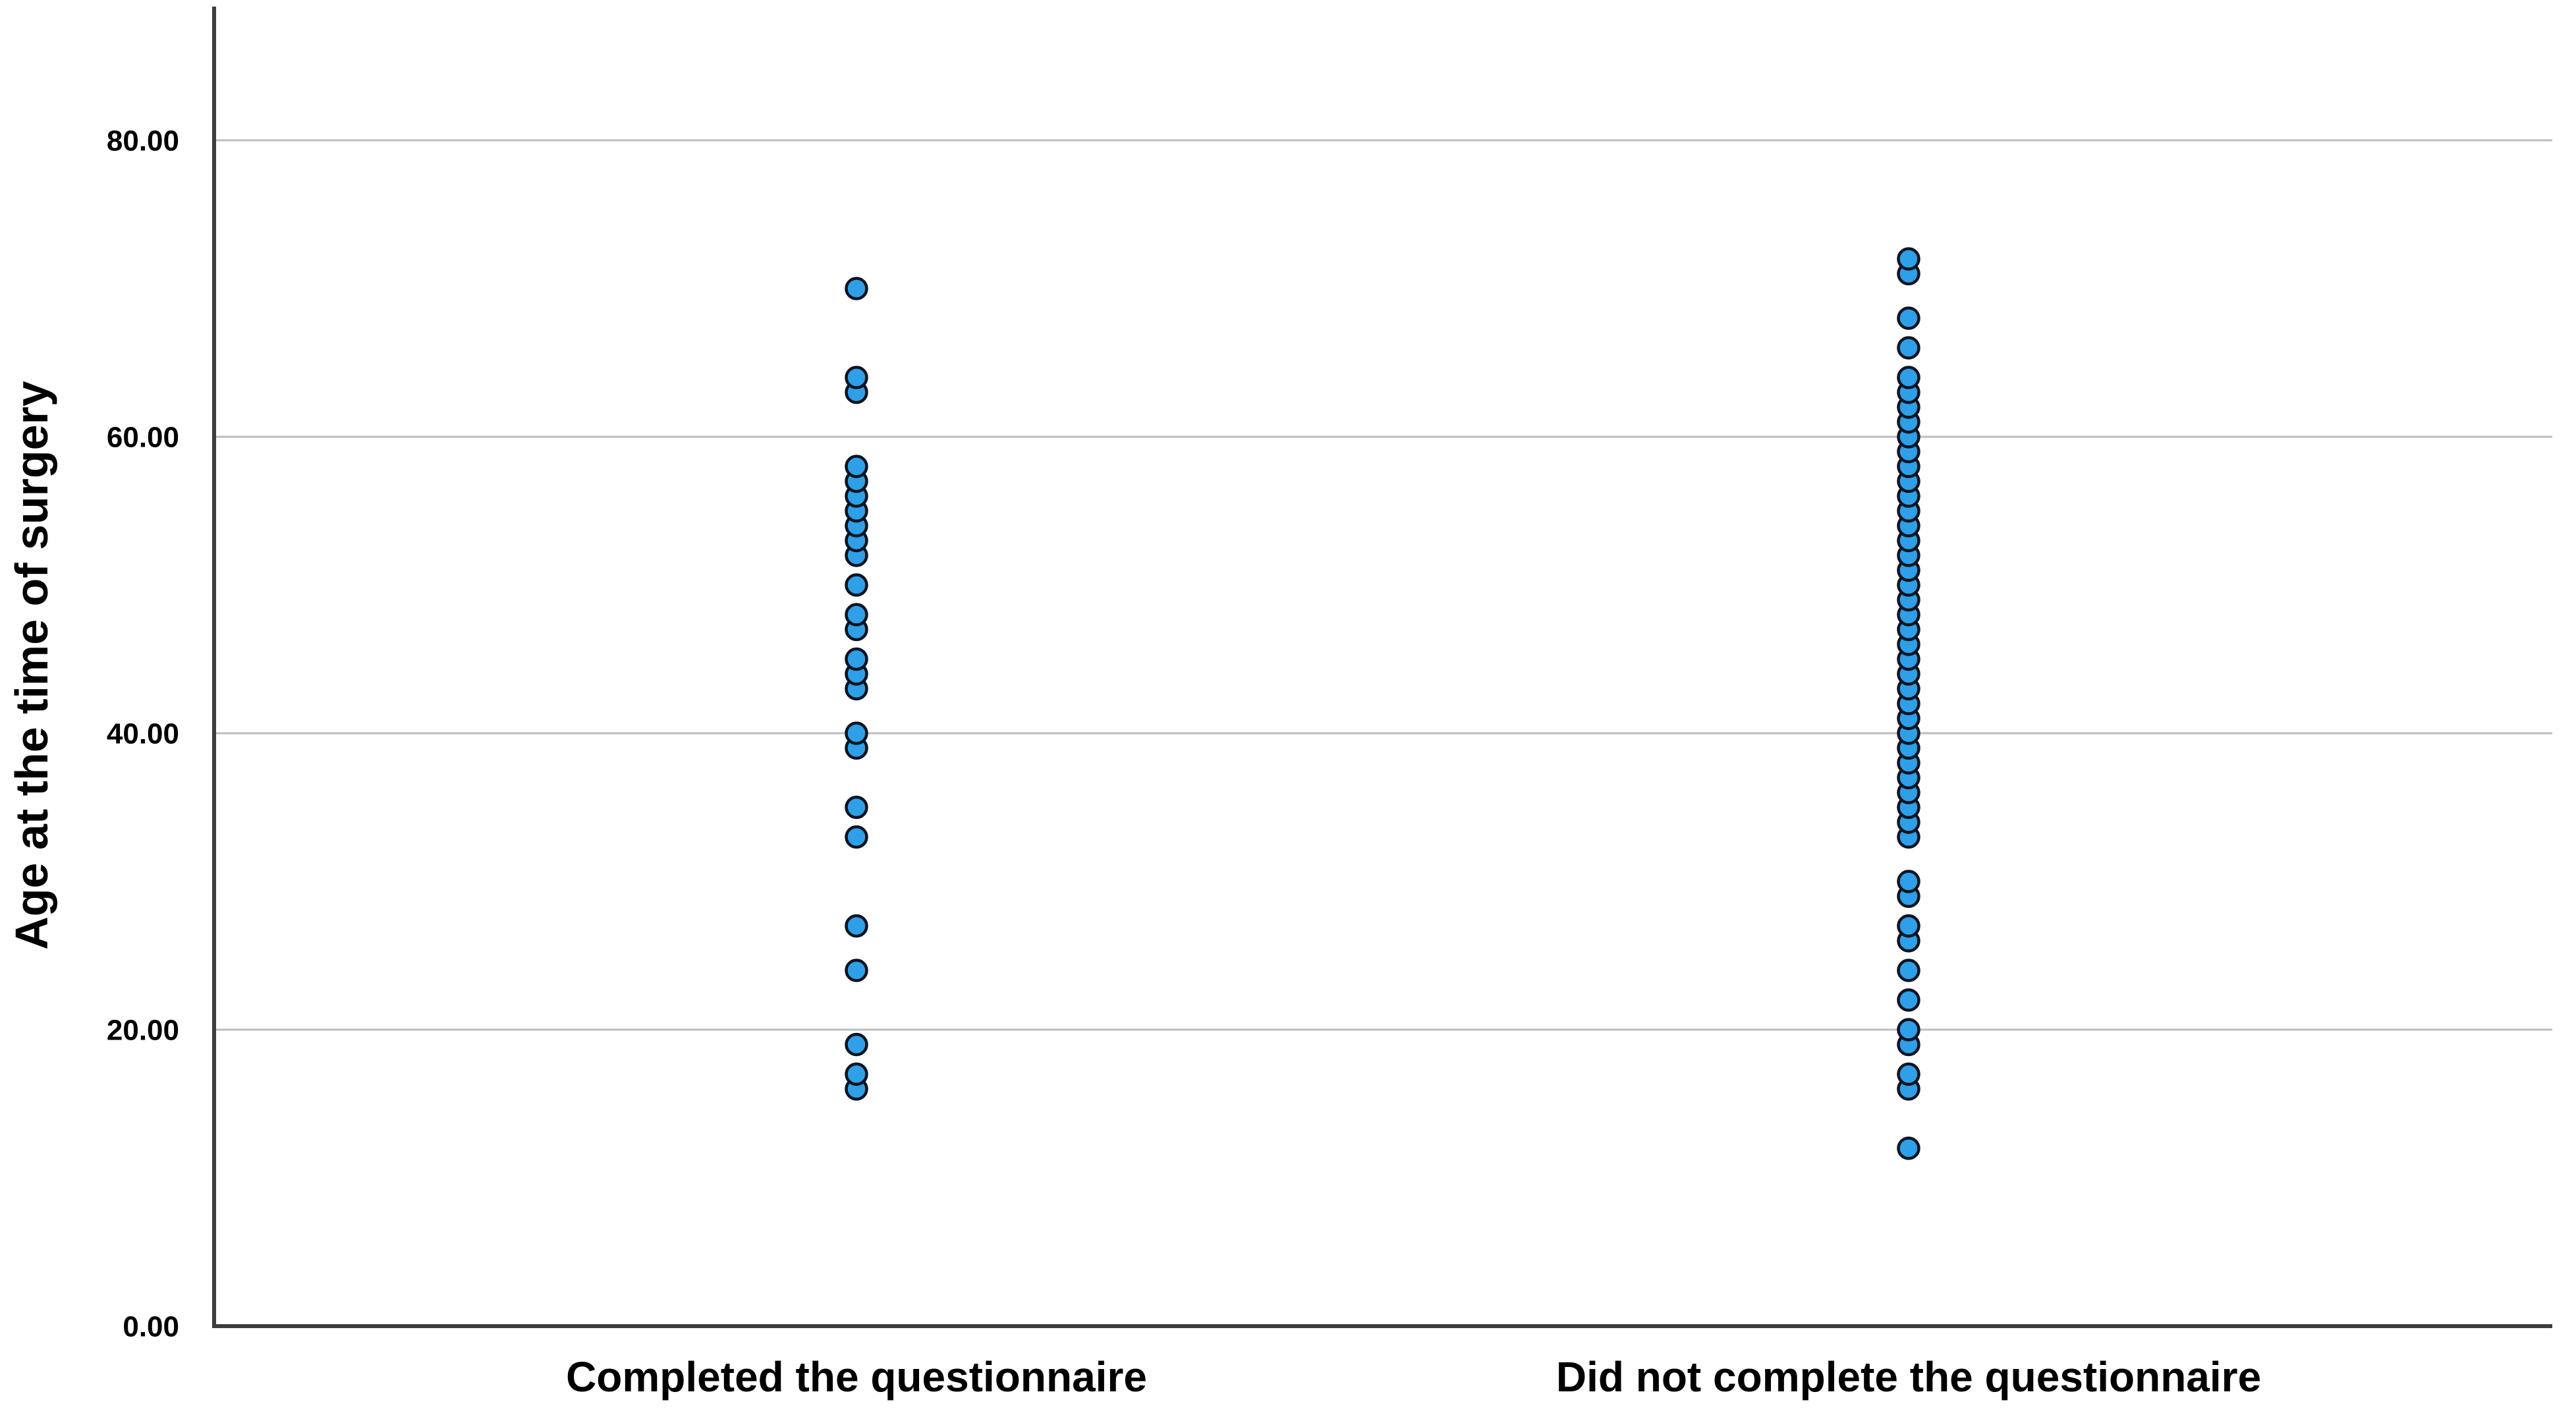 Image resolution: width=2576 pixels, height=1421 pixels. What do you see at coordinates (856, 1377) in the screenshot?
I see `category-label-completed: Completed the questionnaire` at bounding box center [856, 1377].